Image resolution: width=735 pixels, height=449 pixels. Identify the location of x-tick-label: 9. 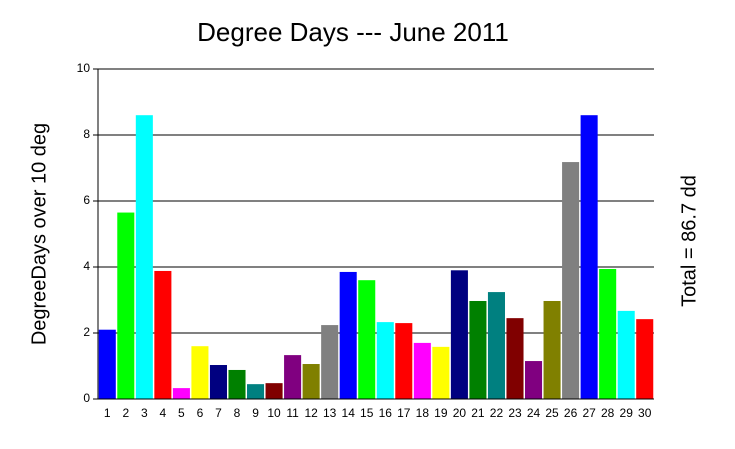
(255, 413).